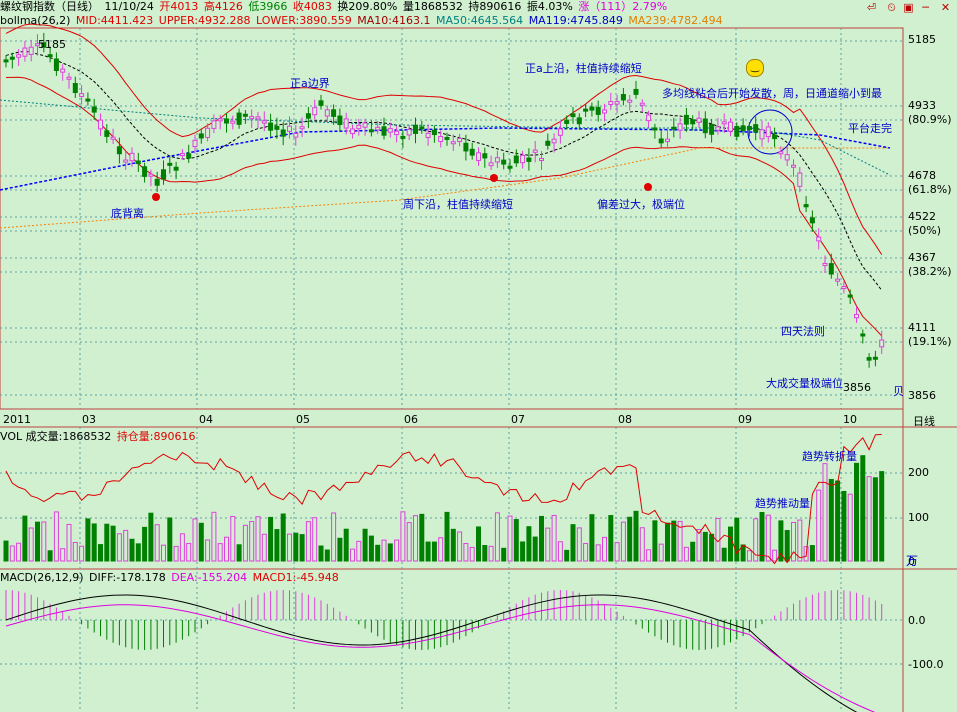  Describe the element at coordinates (918, 472) in the screenshot. I see `vol-axis-label: 200` at that location.